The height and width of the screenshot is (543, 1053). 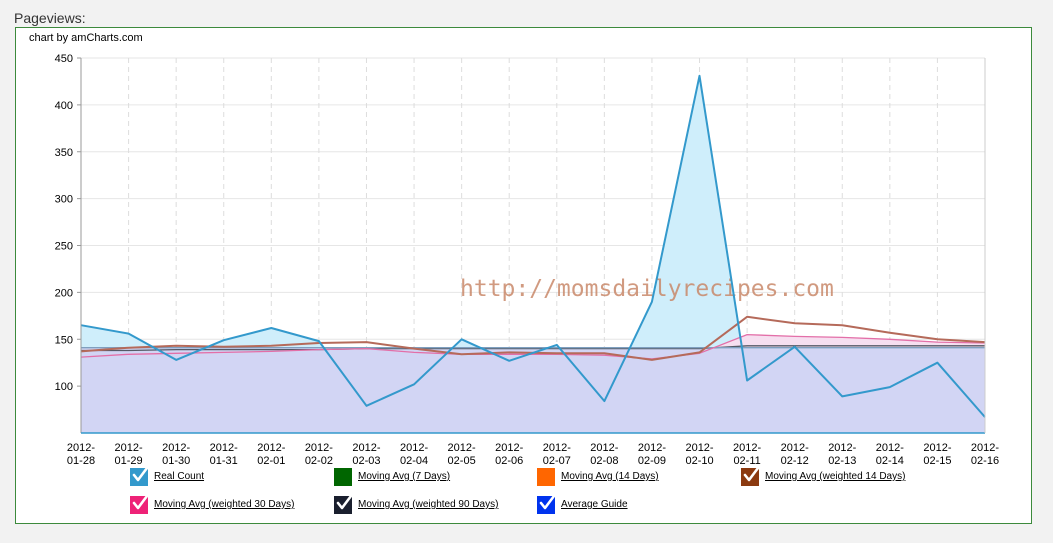 I want to click on x-tick-label: 2012-02-16, so click(x=985, y=454).